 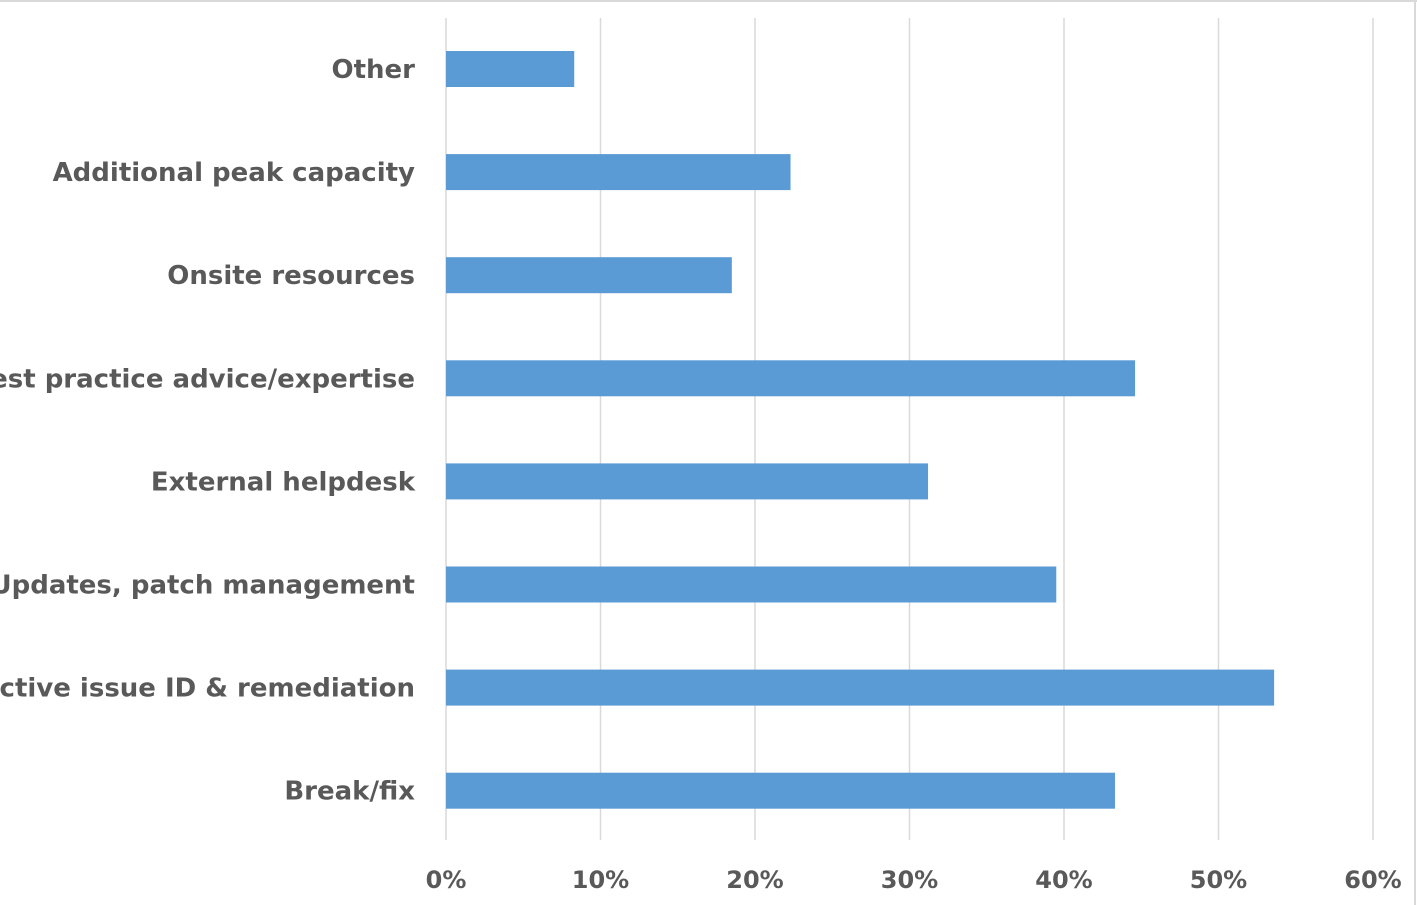 What do you see at coordinates (207, 379) in the screenshot?
I see `category-label: Best practice advice/expertise` at bounding box center [207, 379].